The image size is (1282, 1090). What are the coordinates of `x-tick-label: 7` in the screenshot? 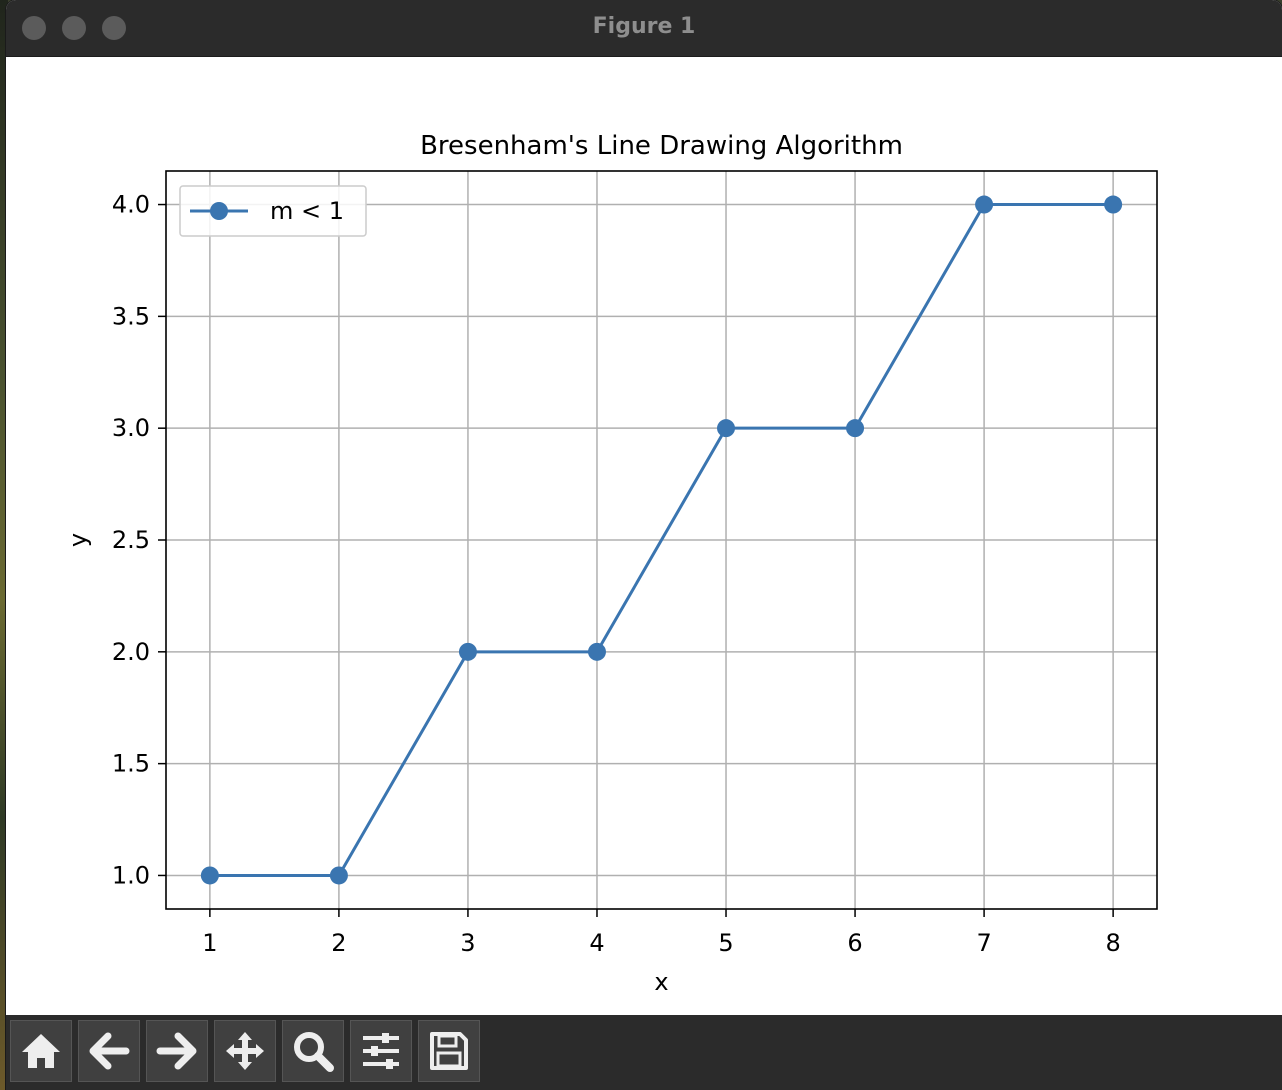 It's located at (983, 943).